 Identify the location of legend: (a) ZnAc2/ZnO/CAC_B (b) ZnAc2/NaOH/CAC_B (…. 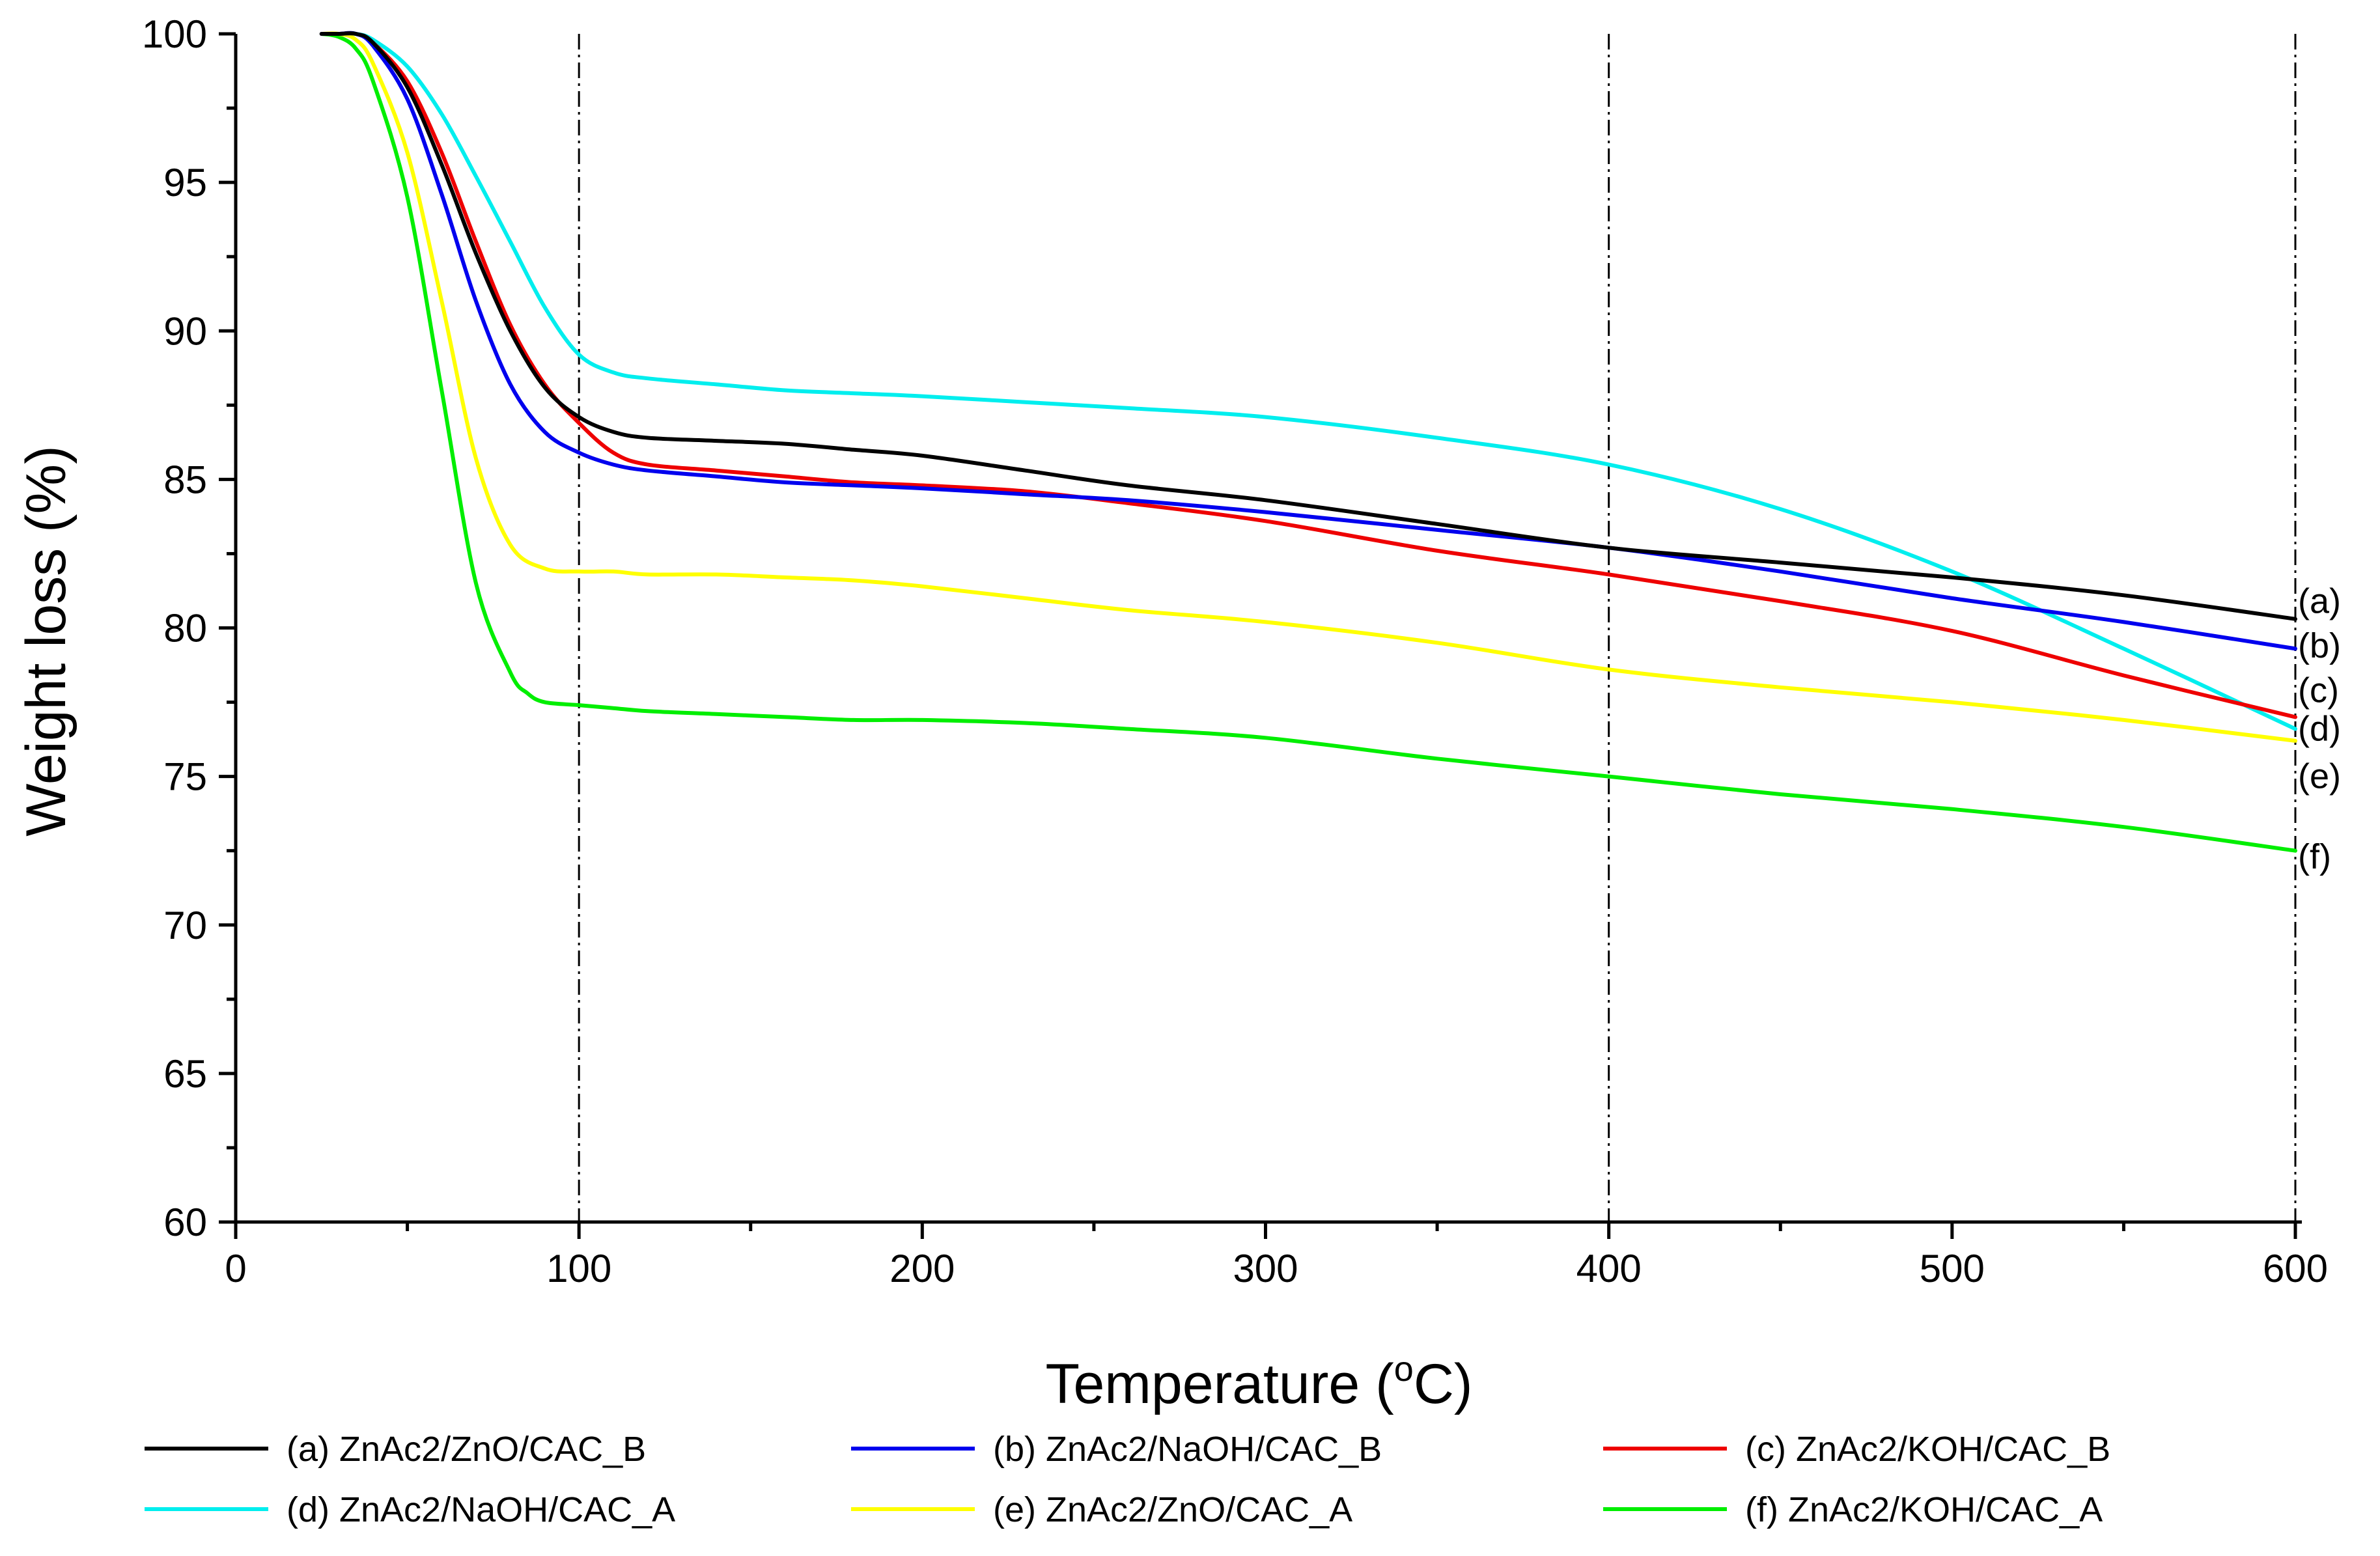
(1128, 1479).